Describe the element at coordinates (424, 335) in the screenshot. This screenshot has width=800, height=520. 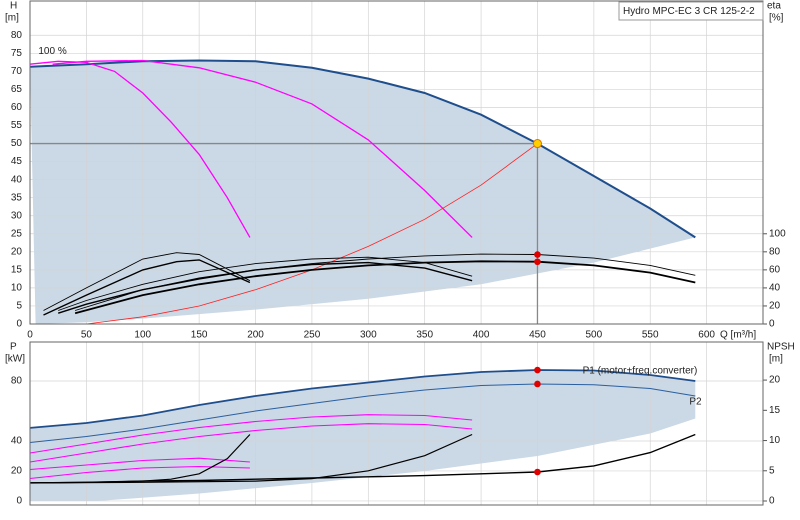
I see `x-tick-label: 350` at that location.